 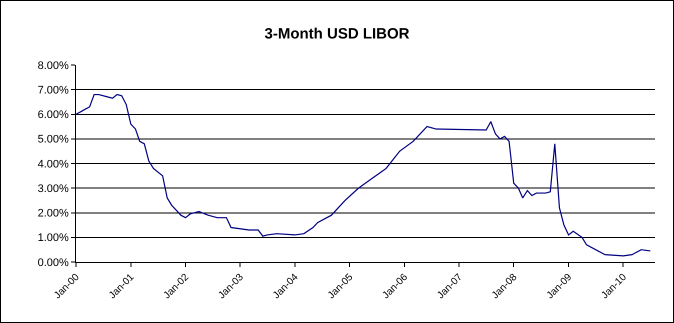 I want to click on chart-title: 3-Month USD LIBOR, so click(x=337, y=33).